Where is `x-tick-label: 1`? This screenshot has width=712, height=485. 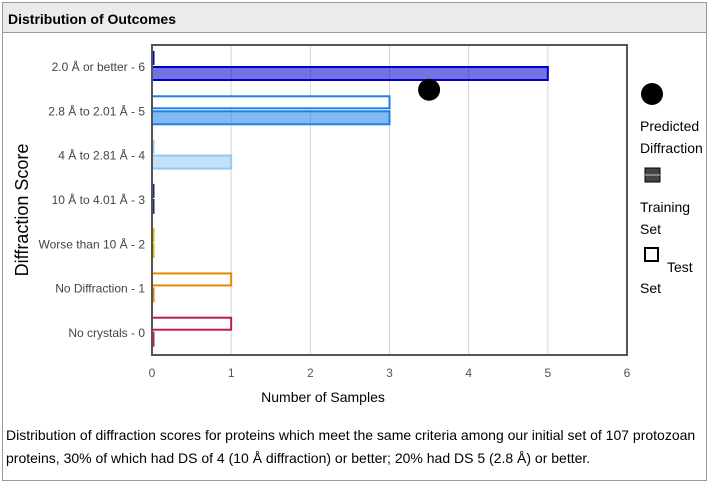 x-tick-label: 1 is located at coordinates (231, 373).